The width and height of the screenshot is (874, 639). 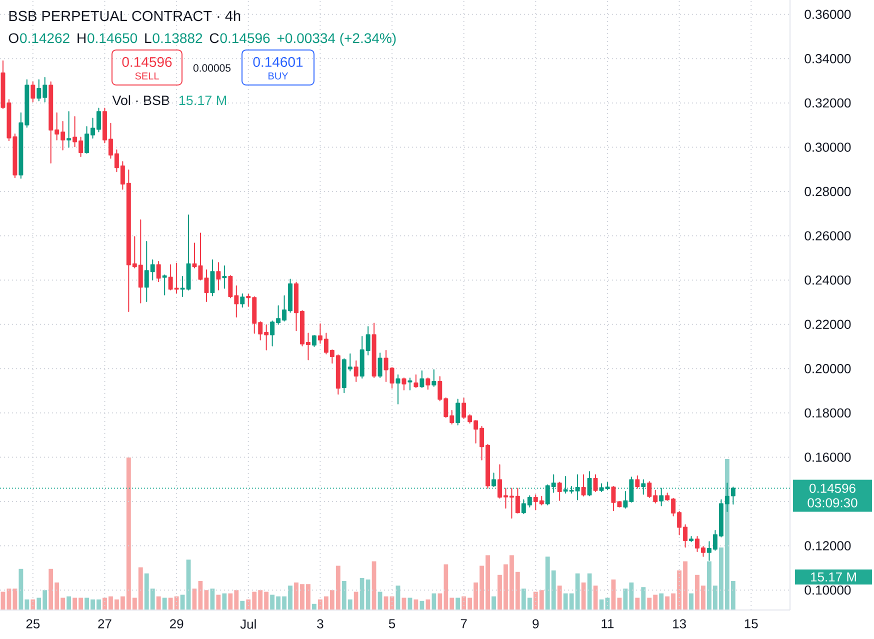 What do you see at coordinates (833, 488) in the screenshot?
I see `ref-line-label: 0.14596` at bounding box center [833, 488].